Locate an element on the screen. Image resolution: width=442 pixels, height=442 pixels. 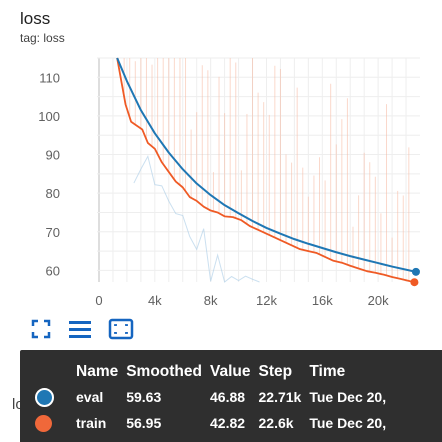
x-tick-label: 12k is located at coordinates (266, 300).